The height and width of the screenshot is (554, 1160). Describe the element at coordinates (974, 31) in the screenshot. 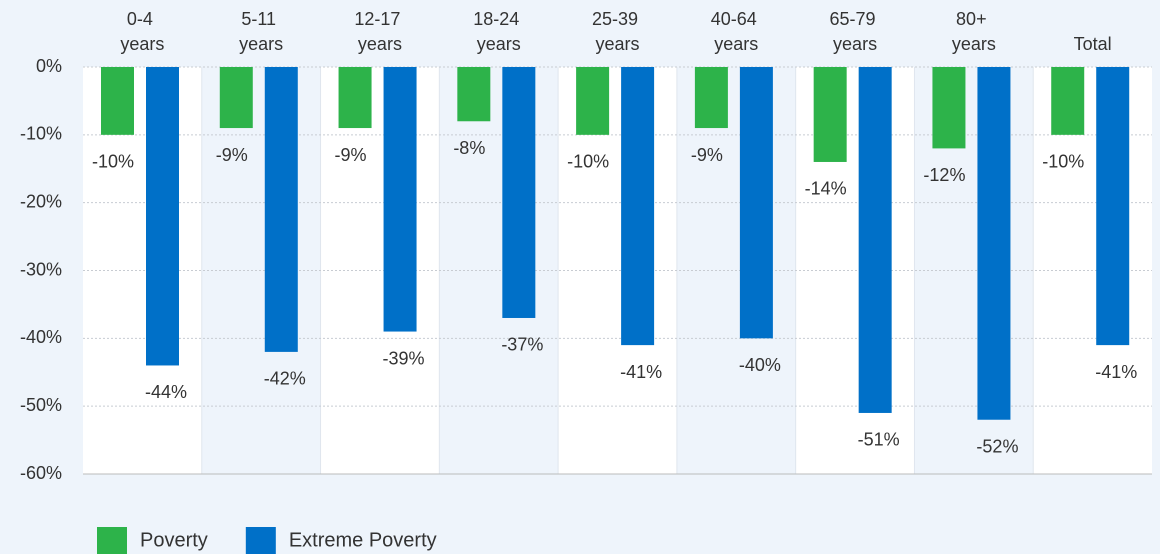

I see `x-tick-label: 80+ years` at that location.